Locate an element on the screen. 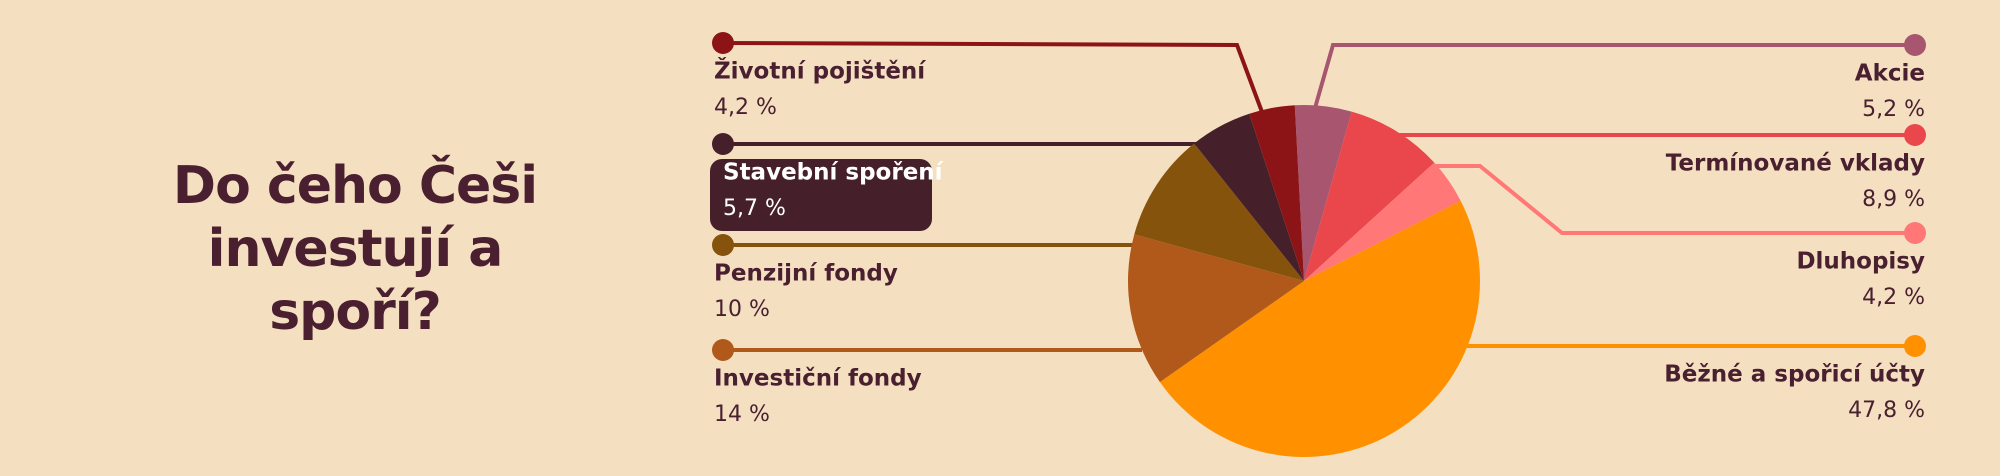  category-label: Dluhopisy is located at coordinates (1860, 262).